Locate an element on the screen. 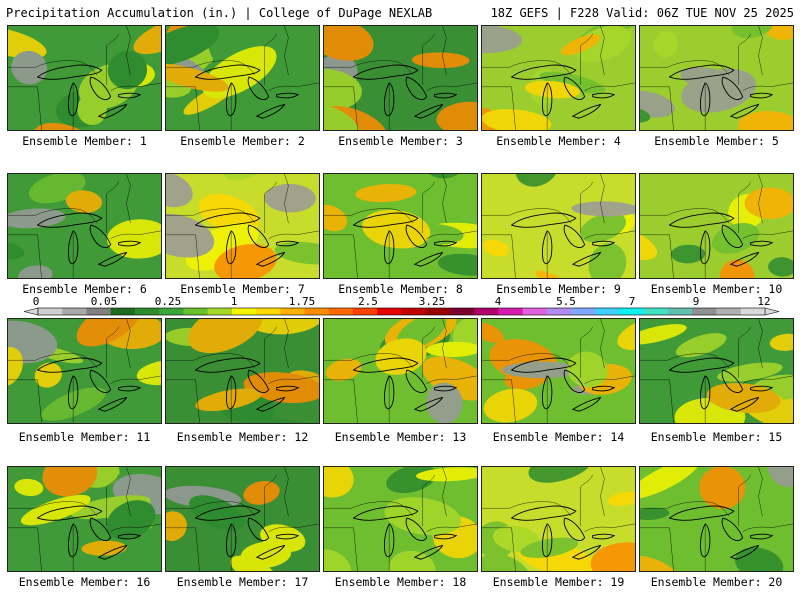 This screenshot has width=800, height=600. ensemble-member-label: Ensemble Member: 11 is located at coordinates (84, 437).